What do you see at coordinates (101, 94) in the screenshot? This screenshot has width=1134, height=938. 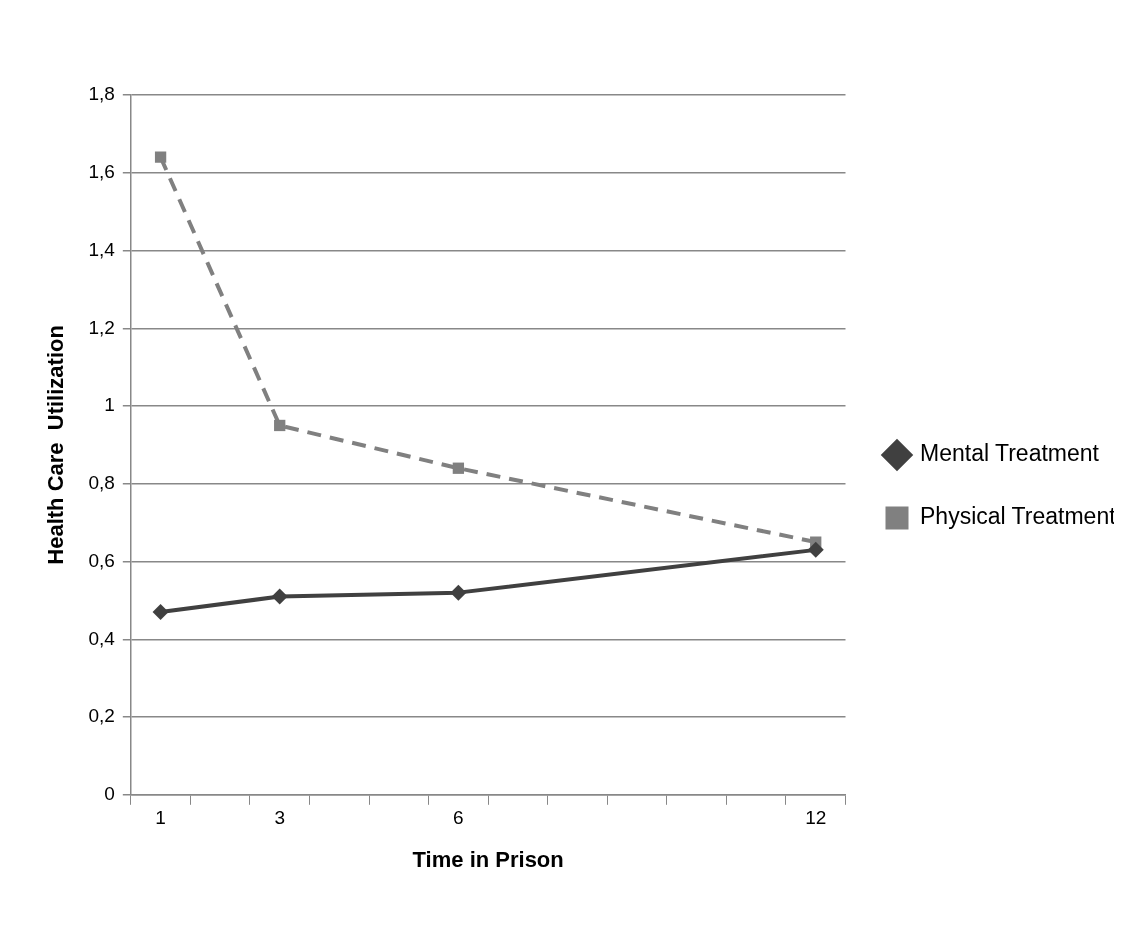 I see `y-tick-label: 1,8` at bounding box center [101, 94].